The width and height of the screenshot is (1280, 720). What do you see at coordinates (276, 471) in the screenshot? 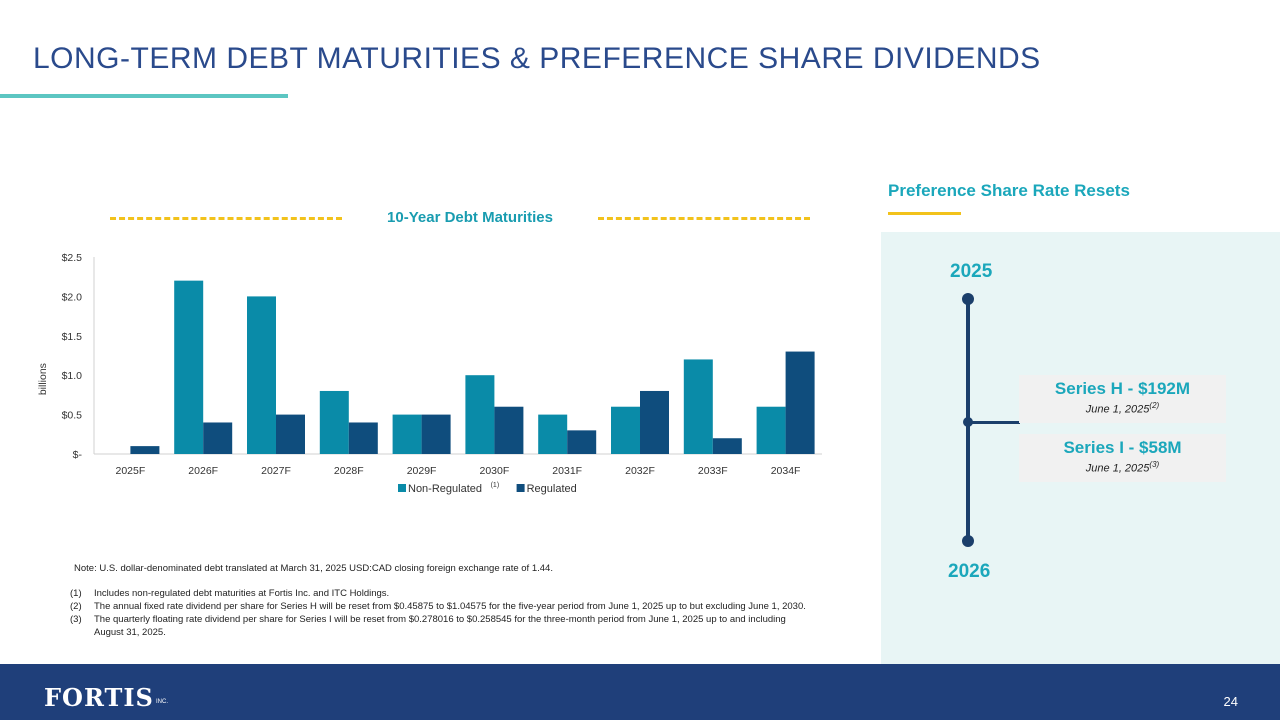
I see `x-tick-label: 2027F` at bounding box center [276, 471].